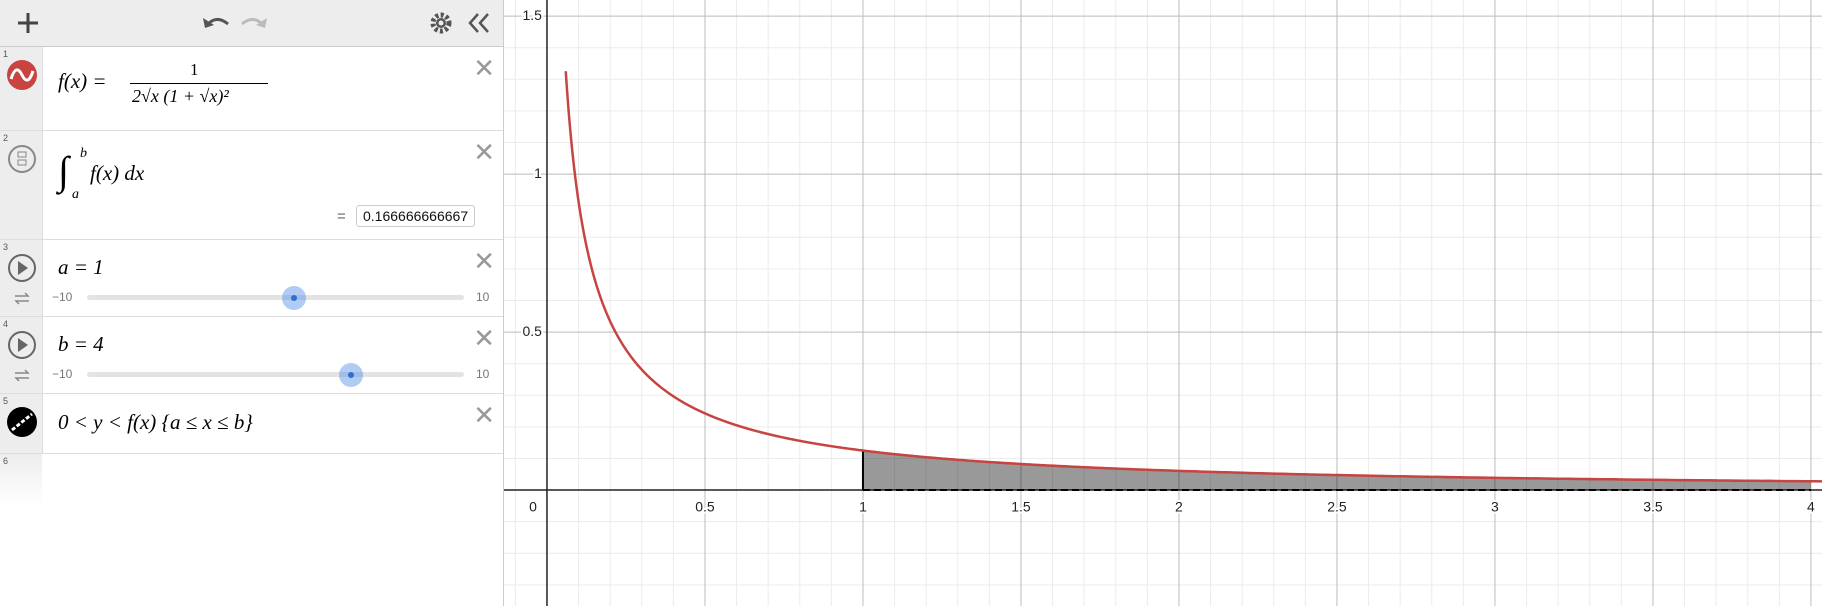  I want to click on x-tick-label: 1, so click(863, 507).